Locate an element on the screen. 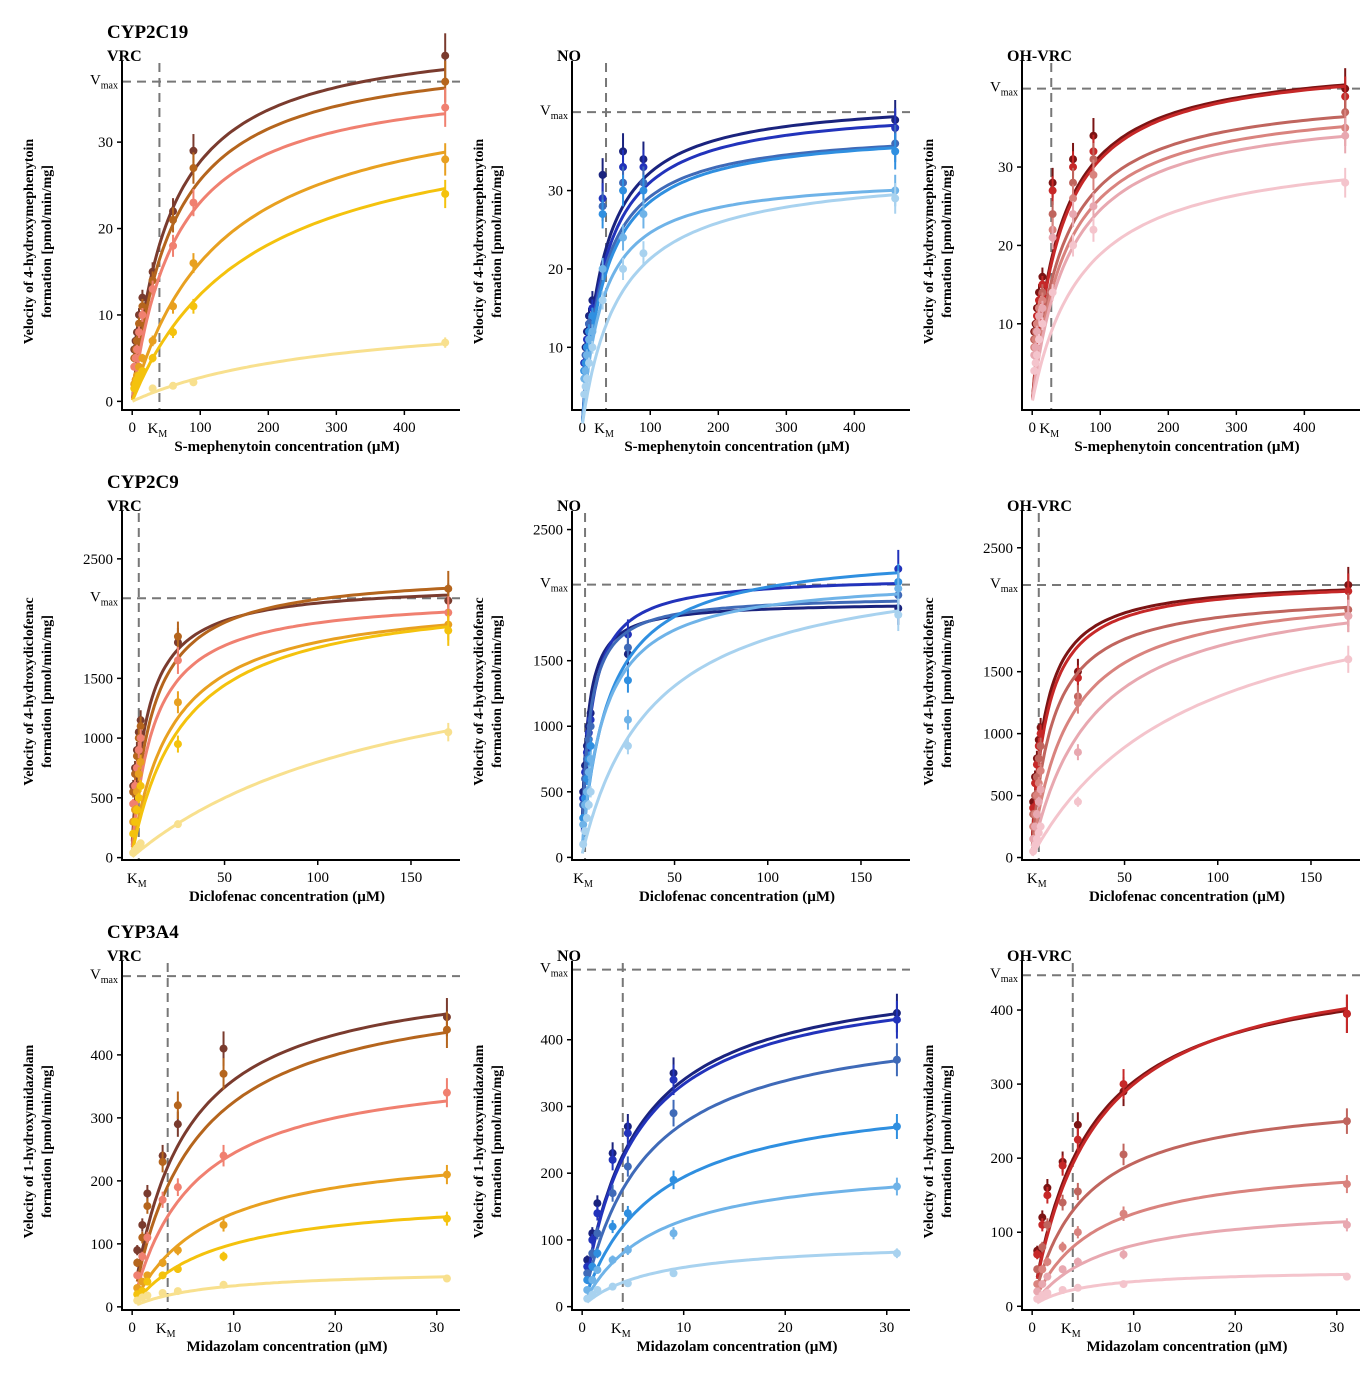 This screenshot has height=1373, width=1371. x-tick-label: 150 is located at coordinates (1311, 878).